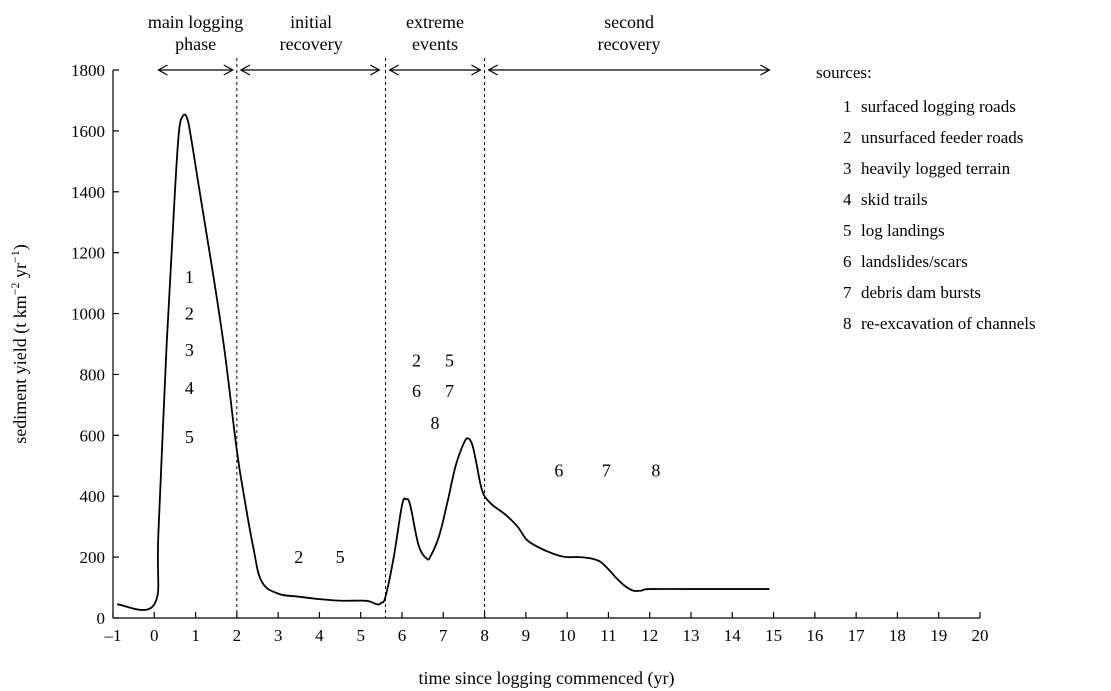  Describe the element at coordinates (189, 277) in the screenshot. I see `source-annotation: 1` at that location.